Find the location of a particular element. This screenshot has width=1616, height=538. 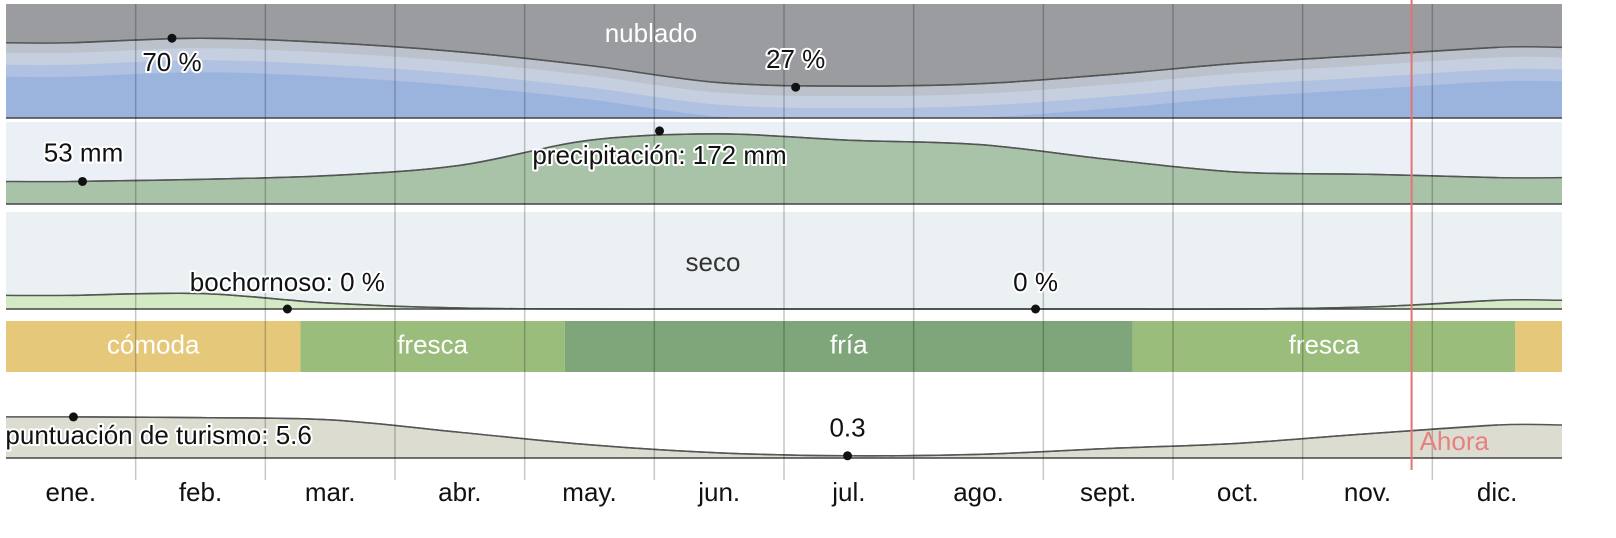

x-tick-label: abr. is located at coordinates (459, 492).